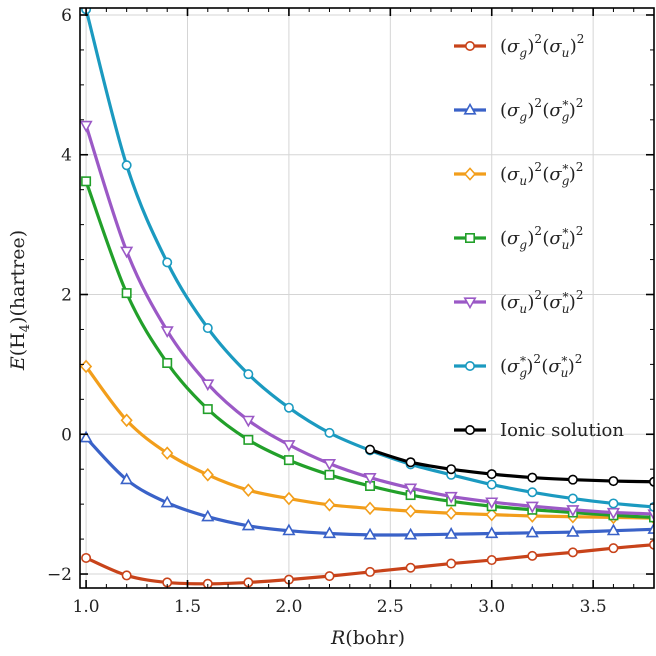 Image resolution: width=656 pixels, height=656 pixels. I want to click on x-axis-label: R(bohr), so click(367, 638).